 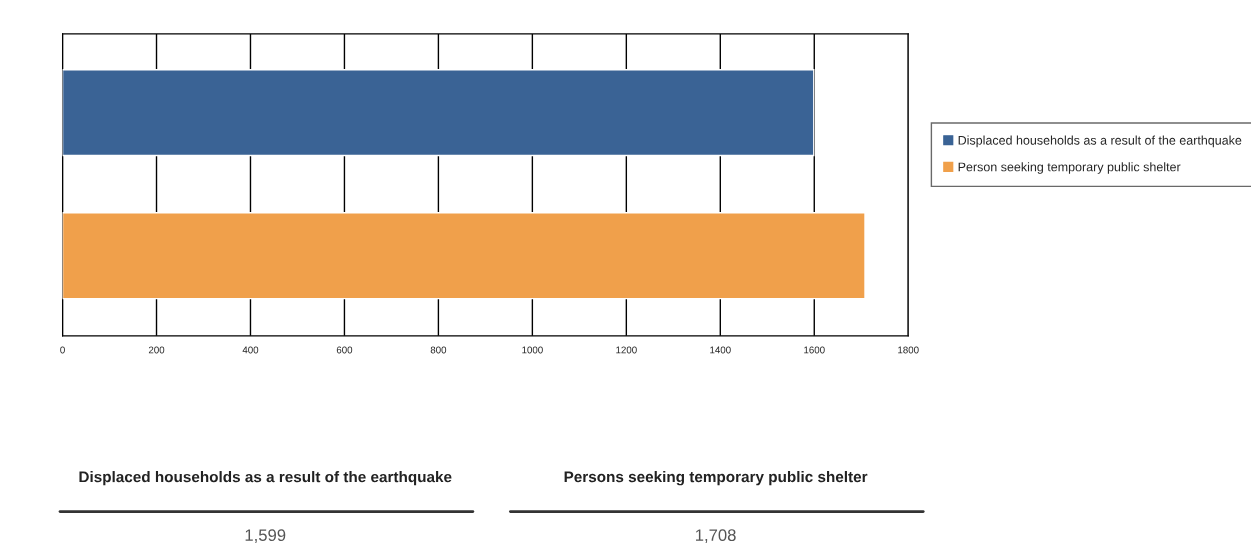 I want to click on x-tick-label: 0, so click(x=62, y=350).